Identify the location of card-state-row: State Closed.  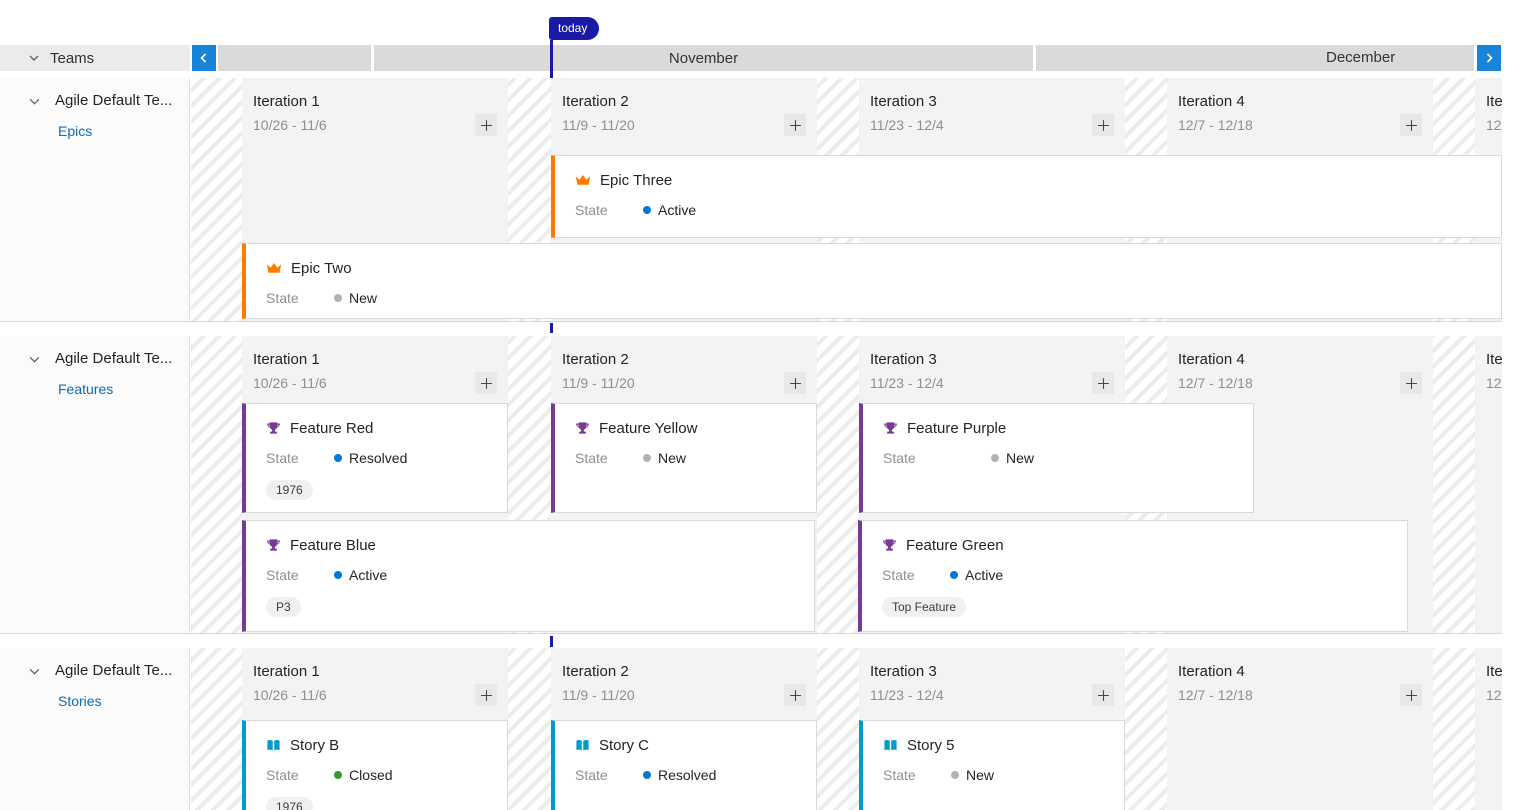
(329, 775).